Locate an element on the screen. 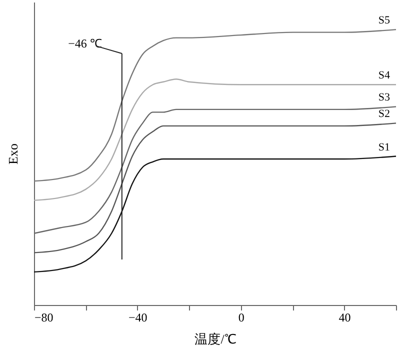 Image resolution: width=399 pixels, height=346 pixels. series-label: S2 is located at coordinates (384, 114).